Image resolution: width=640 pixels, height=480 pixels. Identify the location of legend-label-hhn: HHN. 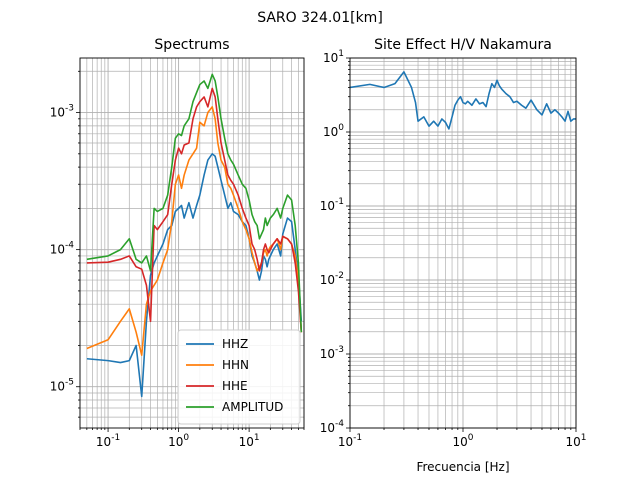
(235, 365).